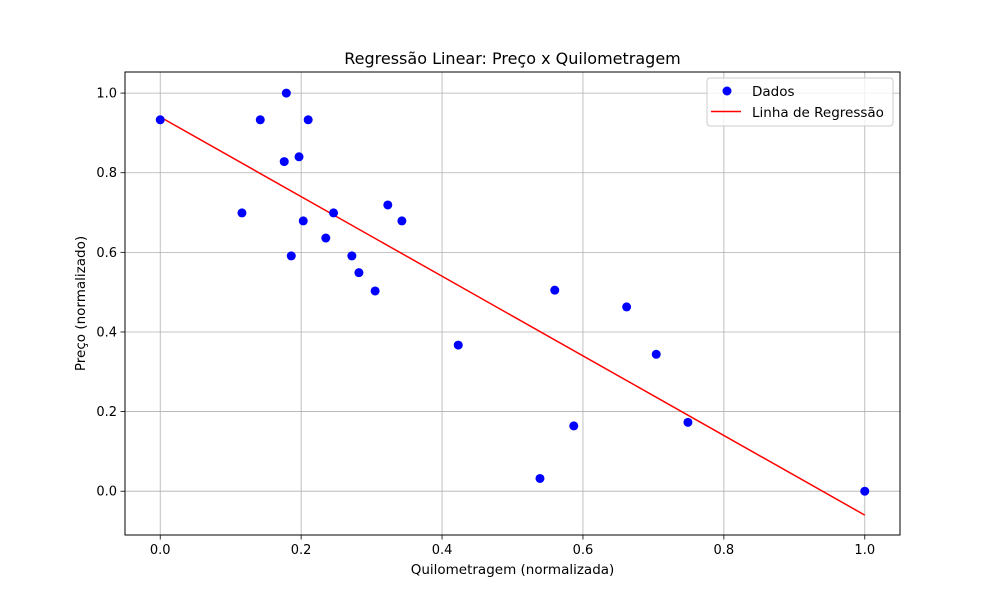 The image size is (1000, 600). Describe the element at coordinates (818, 113) in the screenshot. I see `legend-label-regression-line: Linha de Regressão` at that location.